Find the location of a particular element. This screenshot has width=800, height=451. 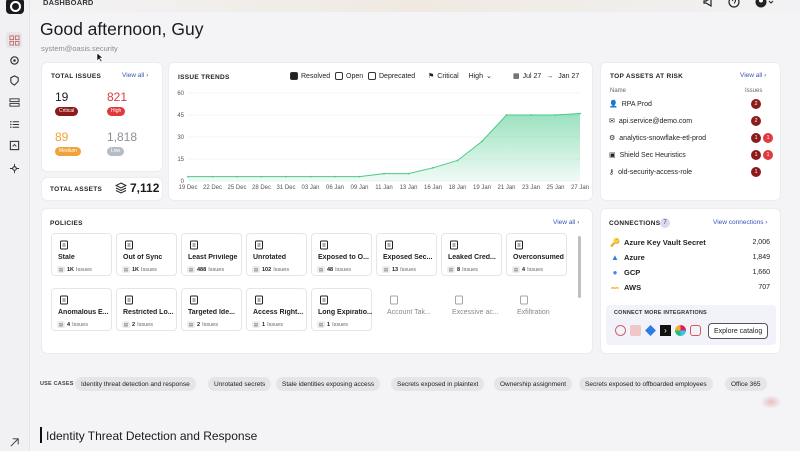

policies-view-all: View all › is located at coordinates (566, 222).